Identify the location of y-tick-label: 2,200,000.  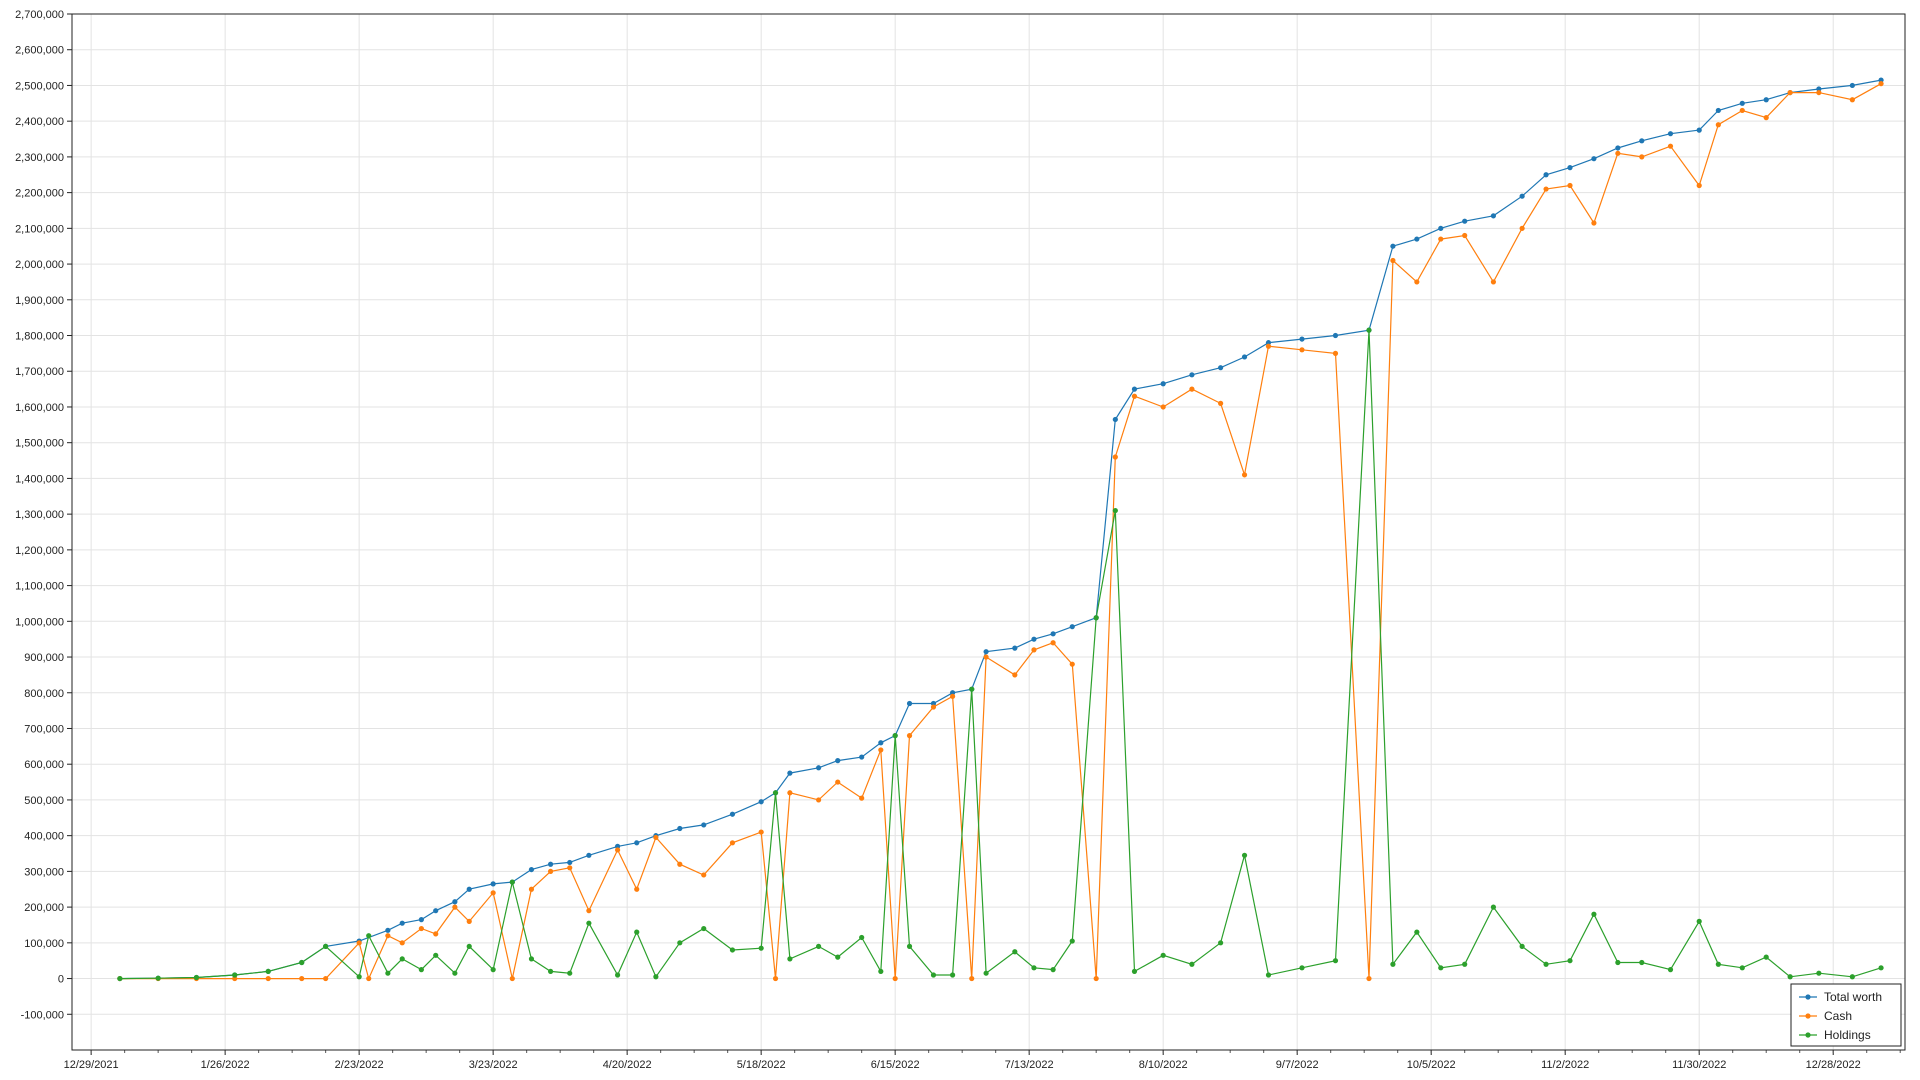
(39, 194).